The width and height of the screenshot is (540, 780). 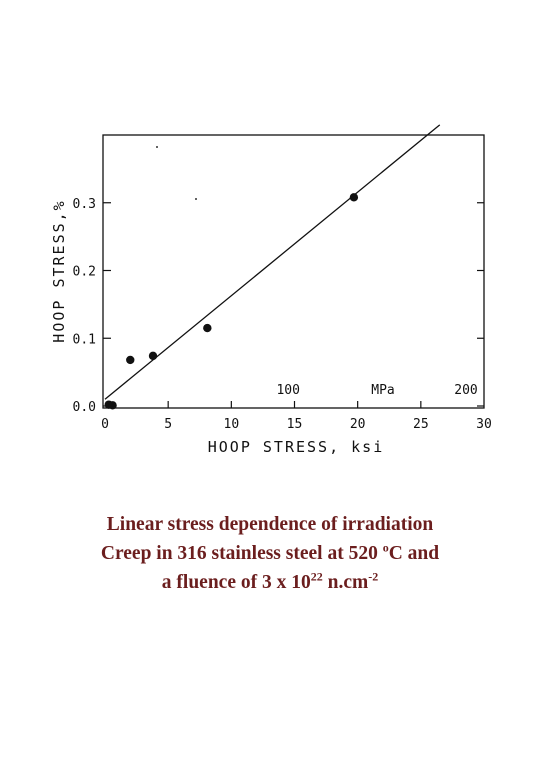 I want to click on x-tick-label: 30, so click(x=484, y=424).